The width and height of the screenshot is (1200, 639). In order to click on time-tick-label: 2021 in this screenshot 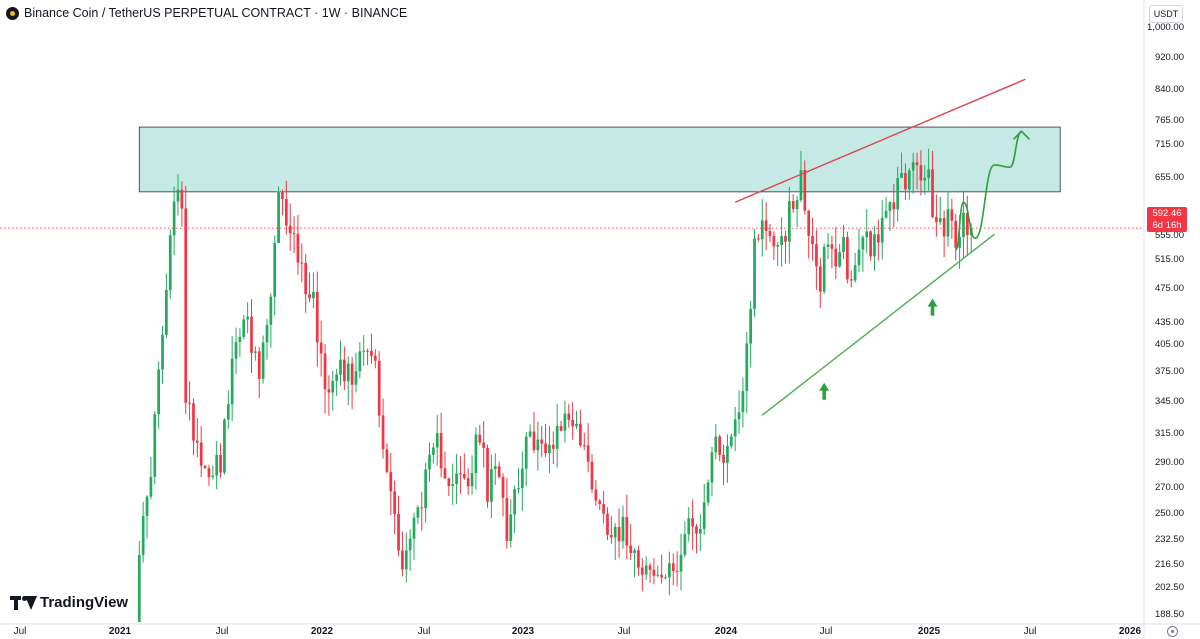, I will do `click(120, 631)`.